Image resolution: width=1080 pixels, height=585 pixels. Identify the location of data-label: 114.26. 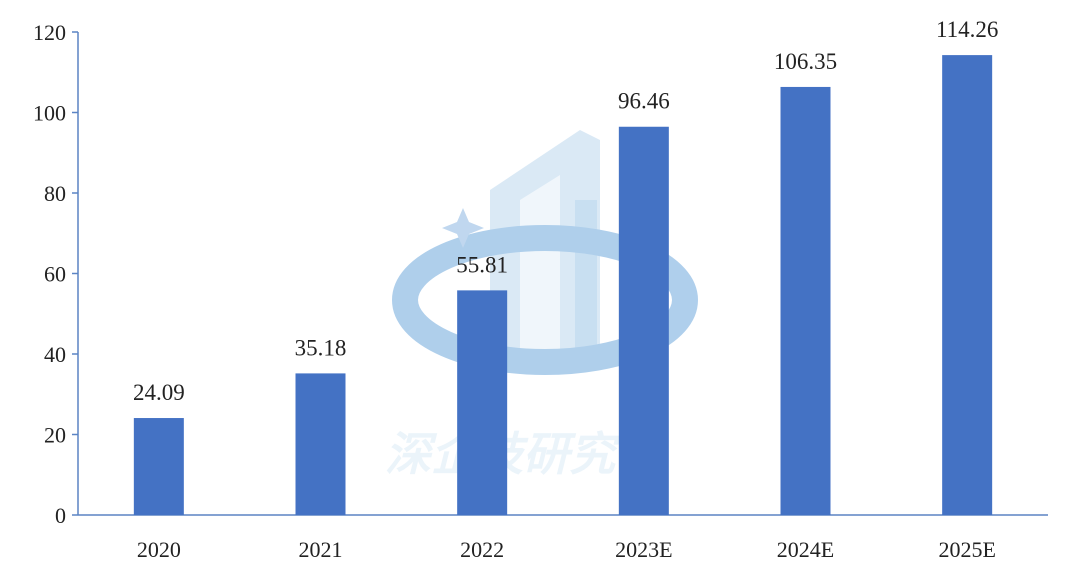
(967, 29).